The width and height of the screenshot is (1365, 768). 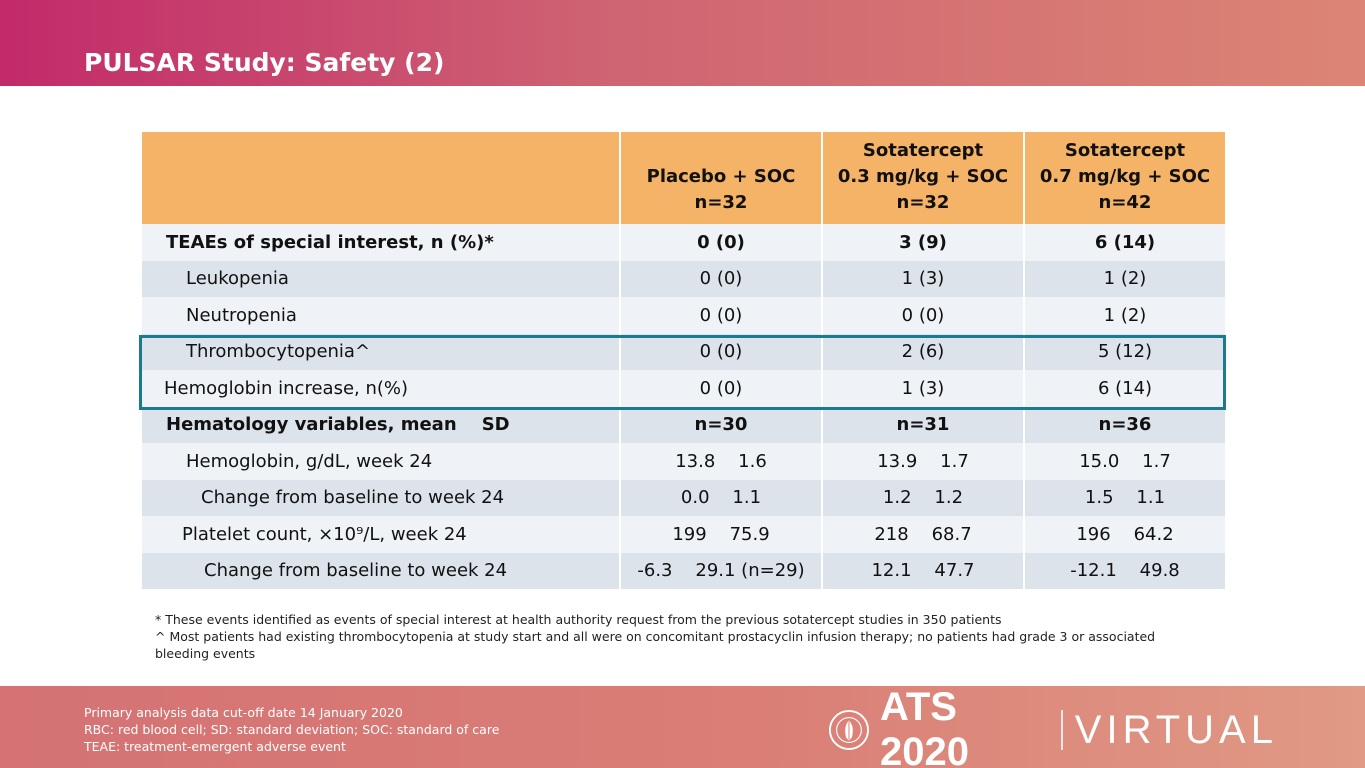 I want to click on row-label: Hematology variables, mean SD, so click(x=381, y=424).